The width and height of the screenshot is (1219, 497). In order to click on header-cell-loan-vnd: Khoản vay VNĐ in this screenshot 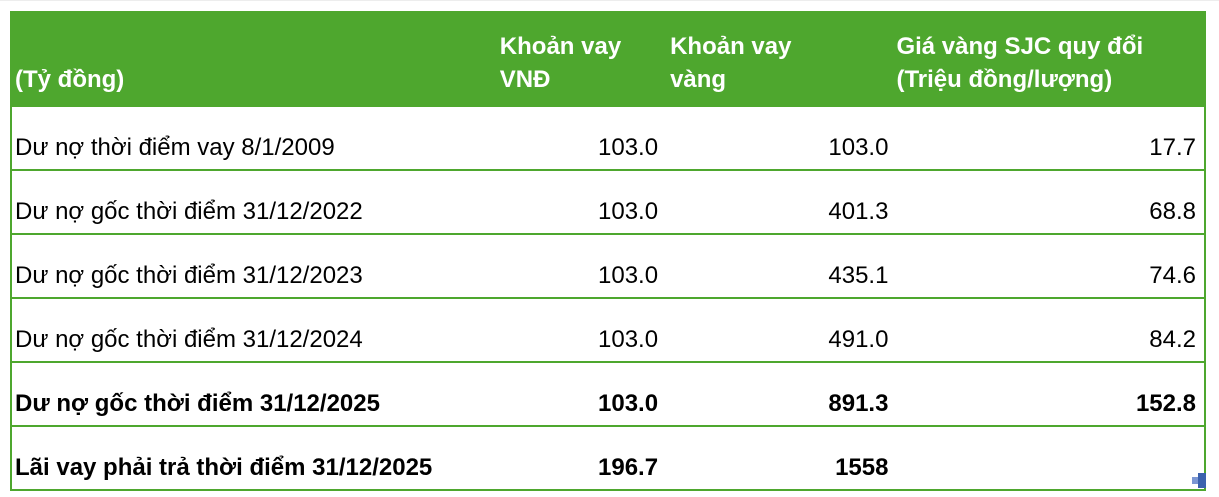, I will do `click(575, 59)`.